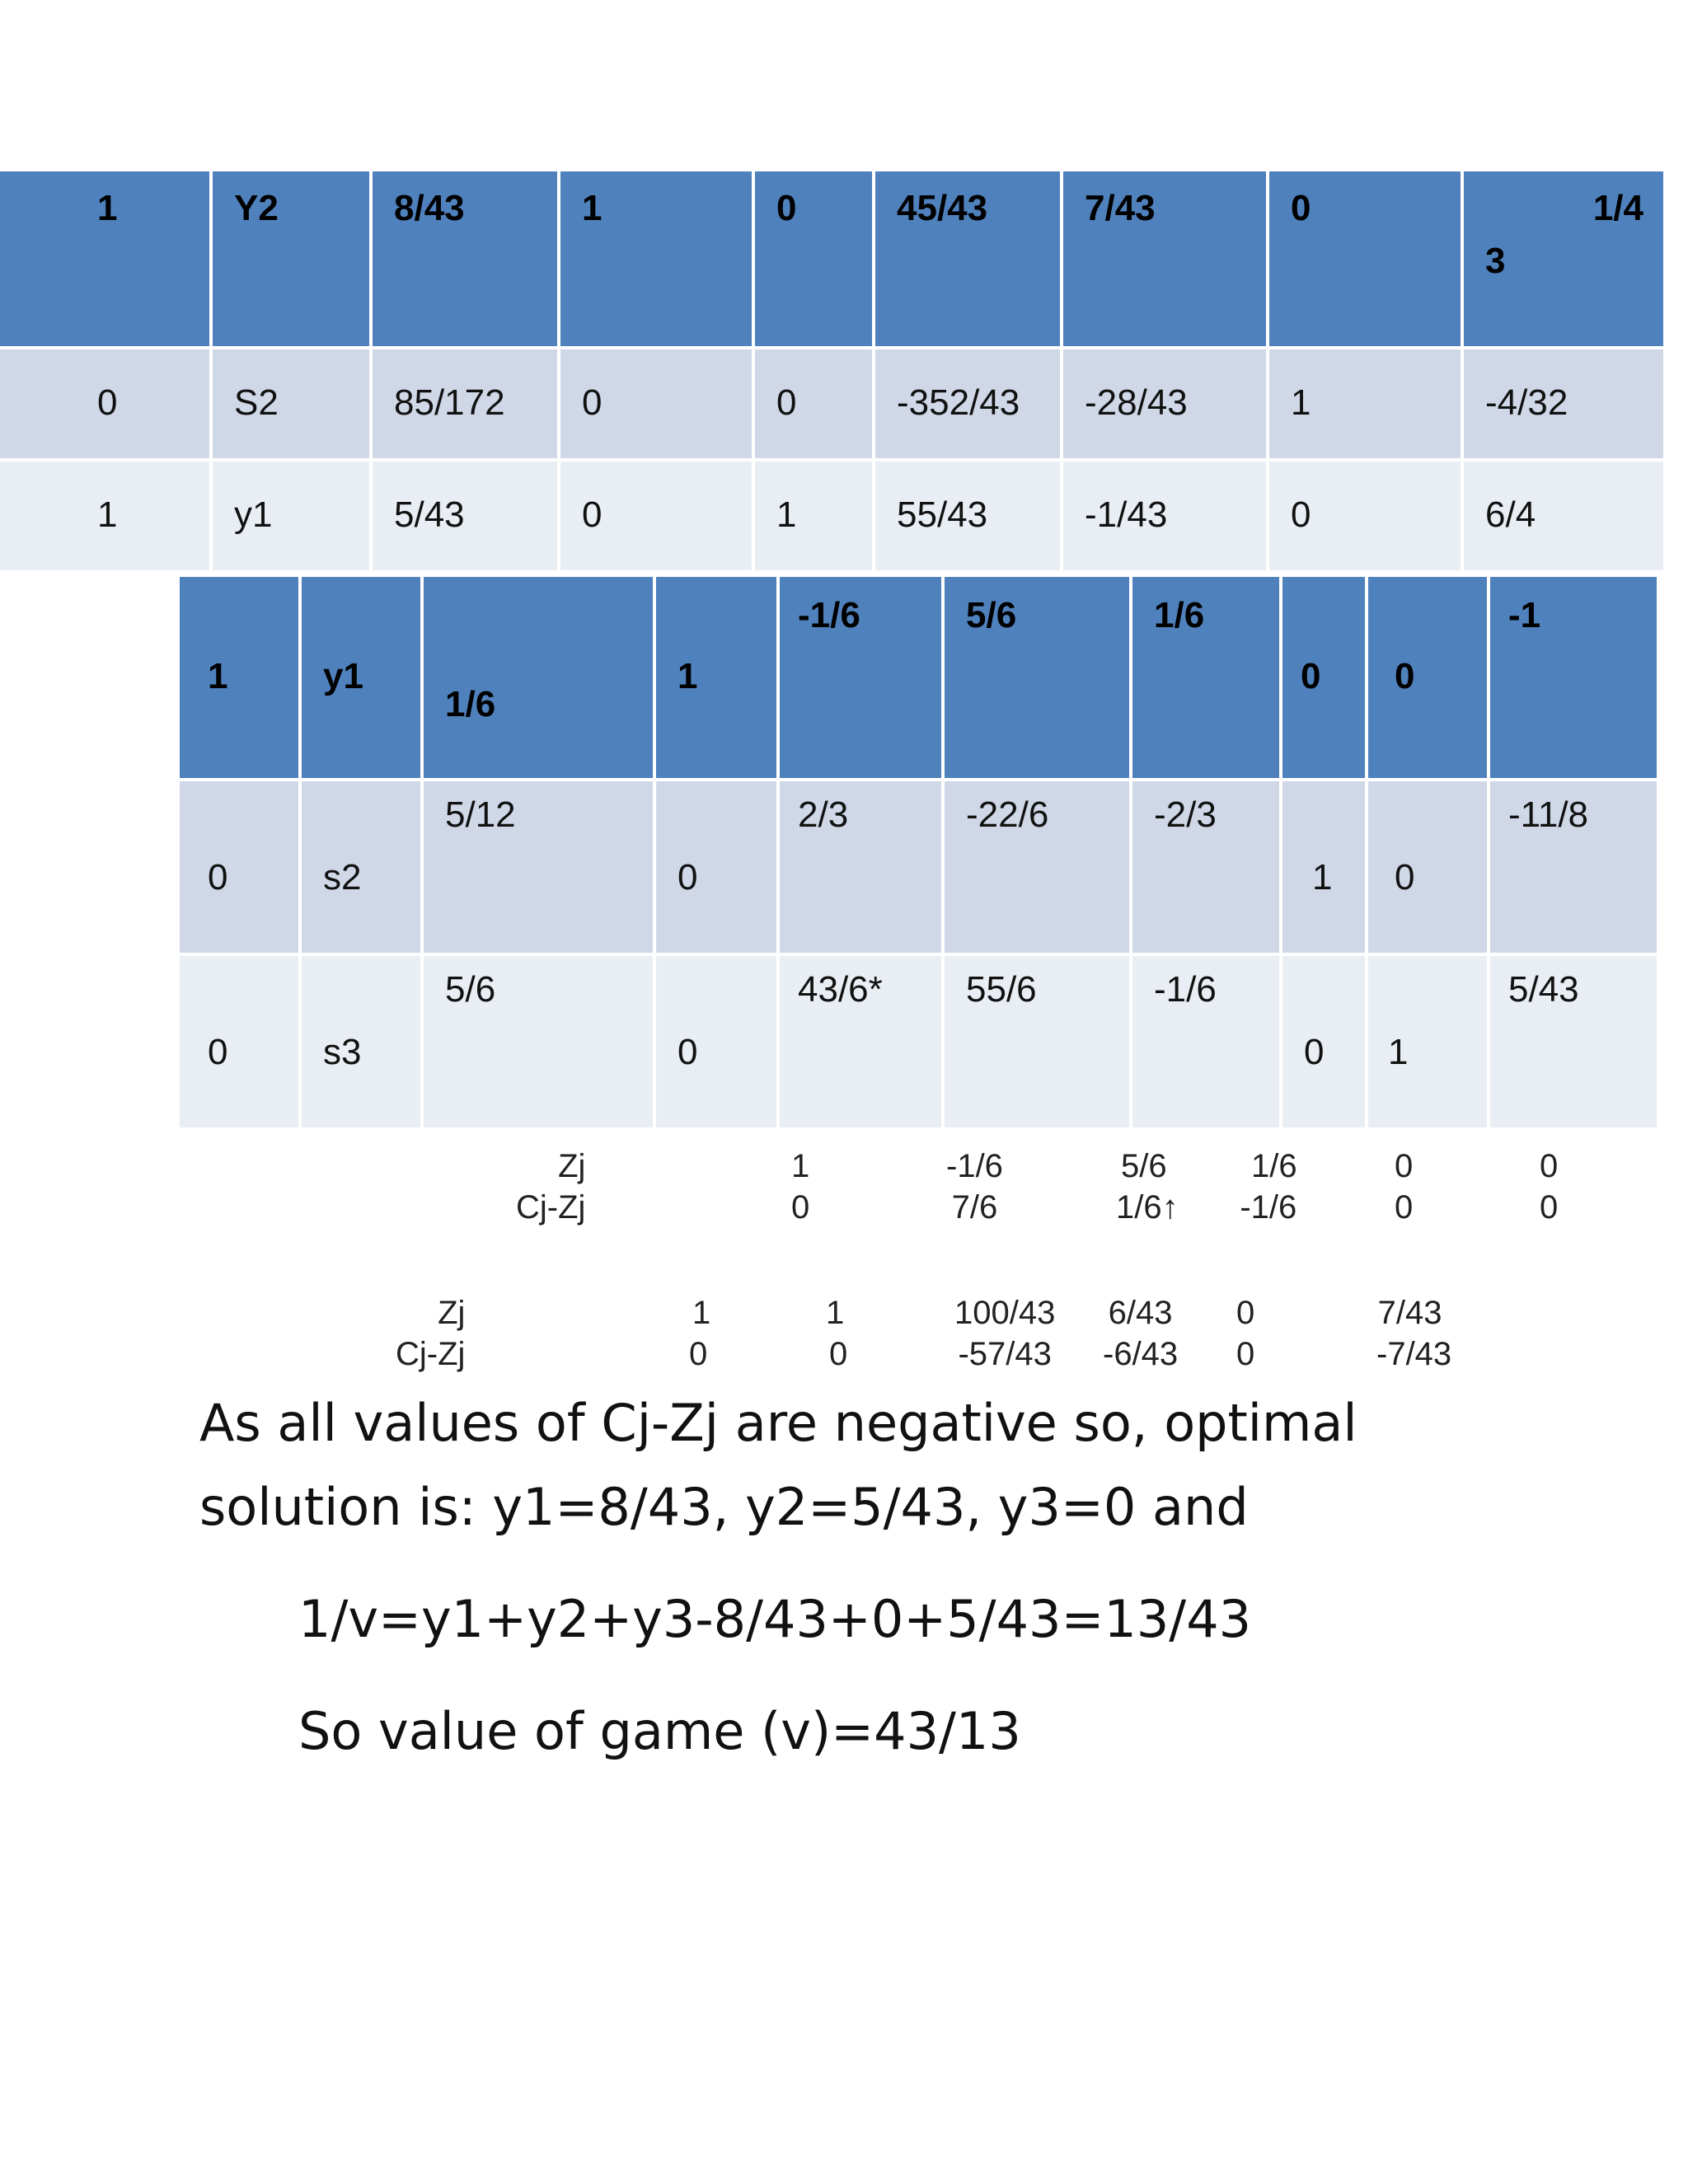 This screenshot has width=1688, height=2184. I want to click on equation-line: 1/v=y1+y2+y3-8/43+0+5/43=13/43, so click(775, 1619).